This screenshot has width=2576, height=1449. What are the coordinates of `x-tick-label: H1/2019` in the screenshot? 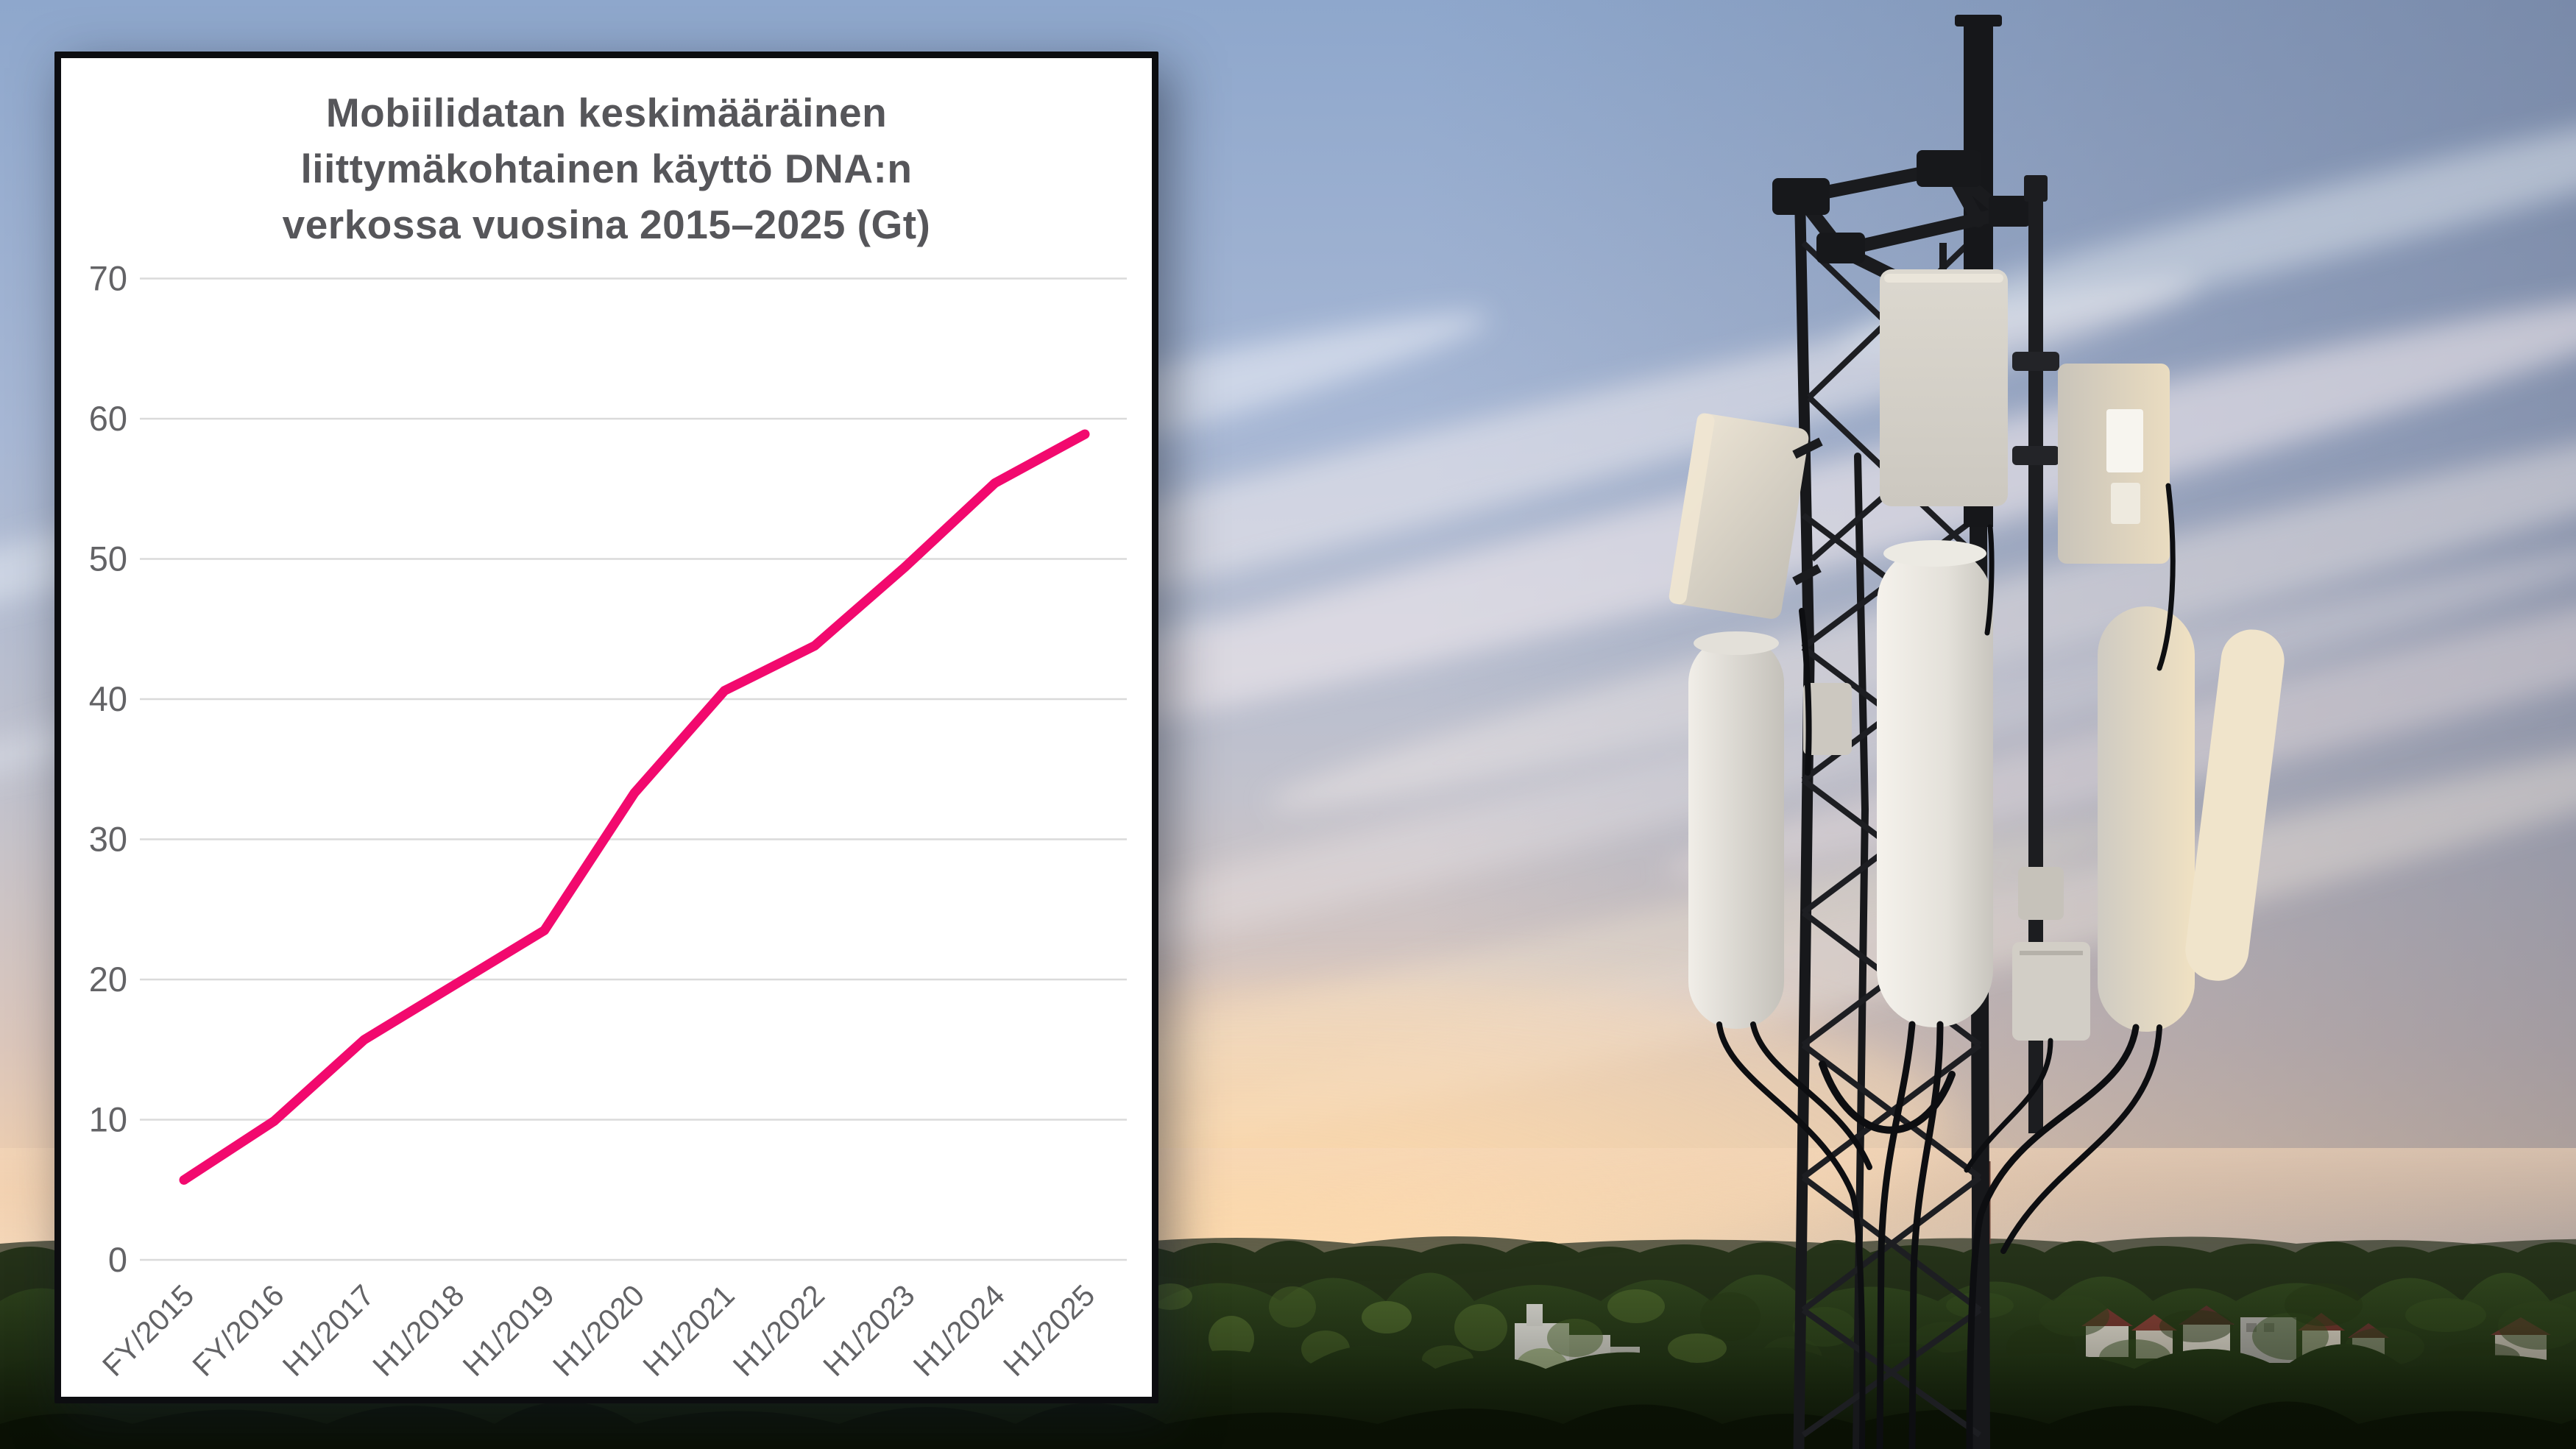 It's located at (508, 1330).